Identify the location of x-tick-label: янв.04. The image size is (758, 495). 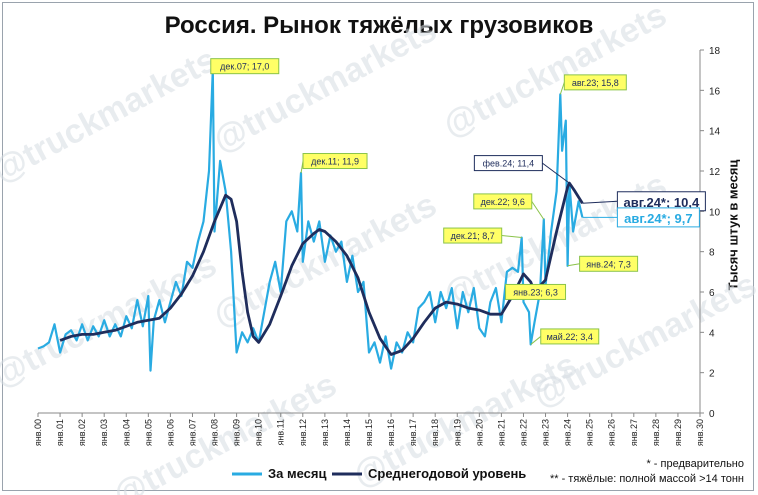
(126, 432).